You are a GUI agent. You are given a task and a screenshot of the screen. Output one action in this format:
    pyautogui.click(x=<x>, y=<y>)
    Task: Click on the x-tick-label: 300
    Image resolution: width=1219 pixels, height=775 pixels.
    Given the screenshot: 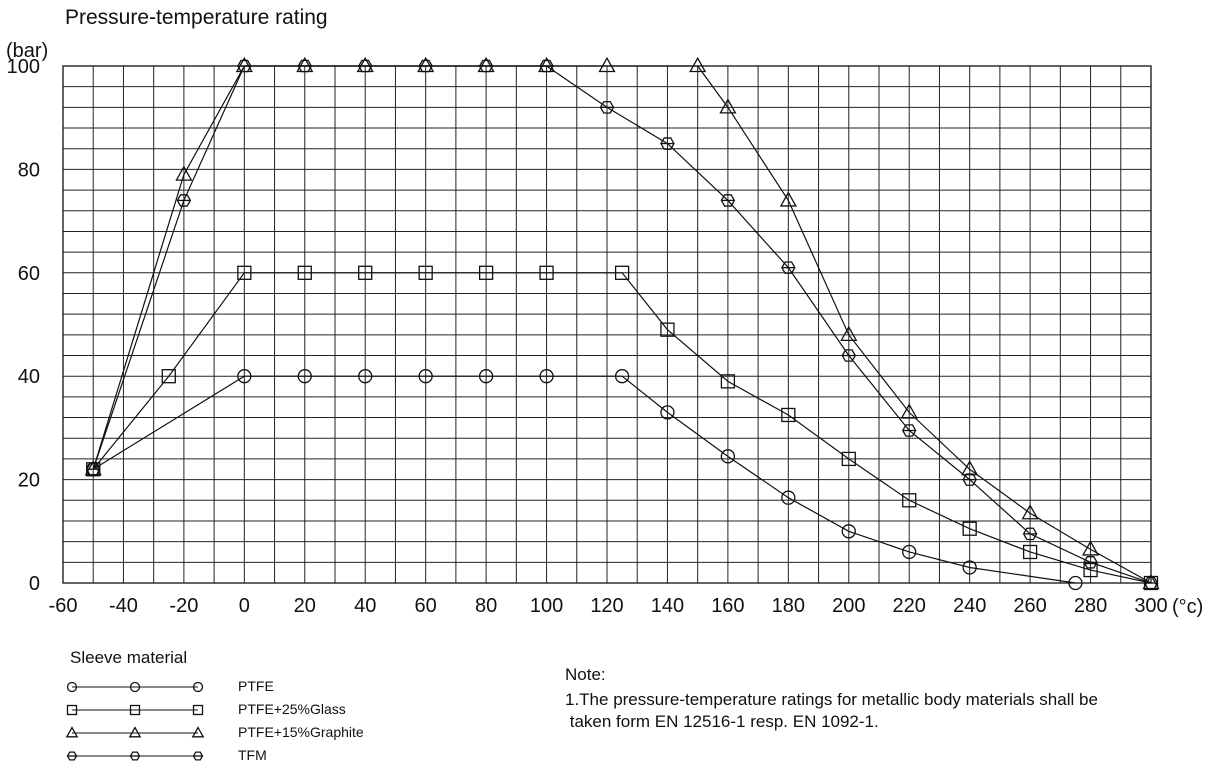 What is the action you would take?
    pyautogui.click(x=1150, y=606)
    